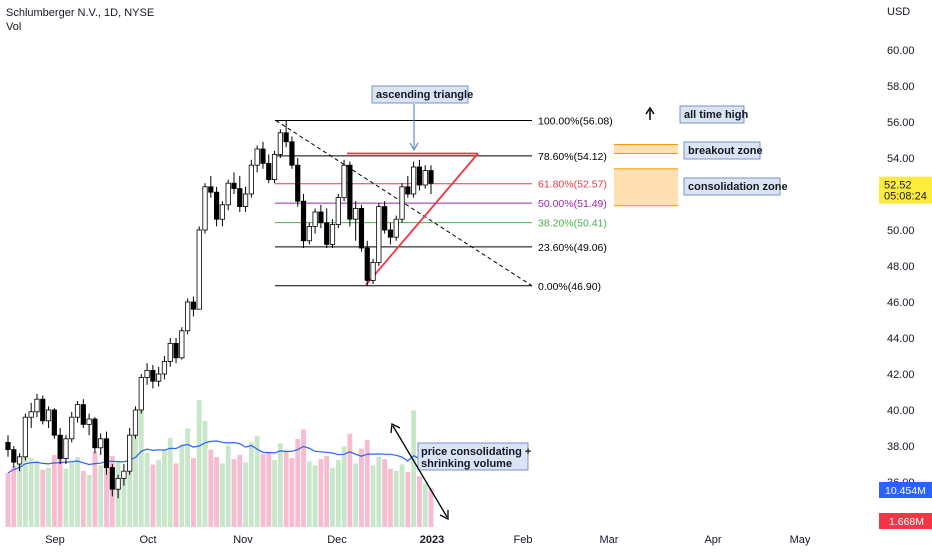 This screenshot has height=555, width=932. What do you see at coordinates (650, 110) in the screenshot?
I see `ath-arrow-head` at bounding box center [650, 110].